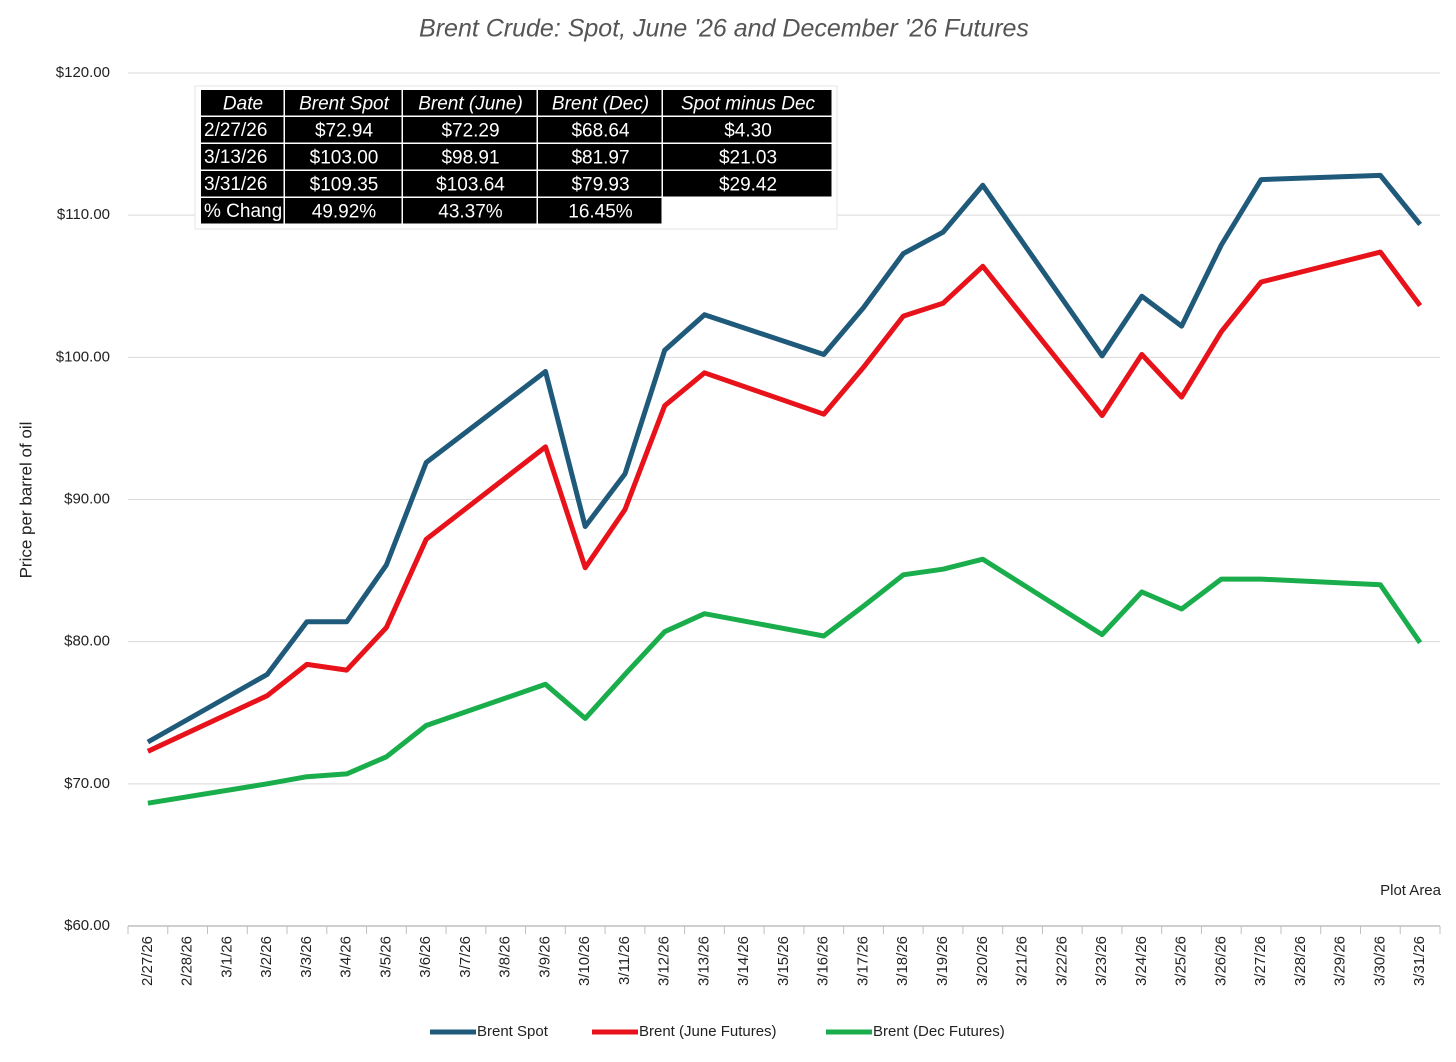 The width and height of the screenshot is (1456, 1062). Describe the element at coordinates (465, 957) in the screenshot. I see `x-tick-label: 3/7/26` at that location.